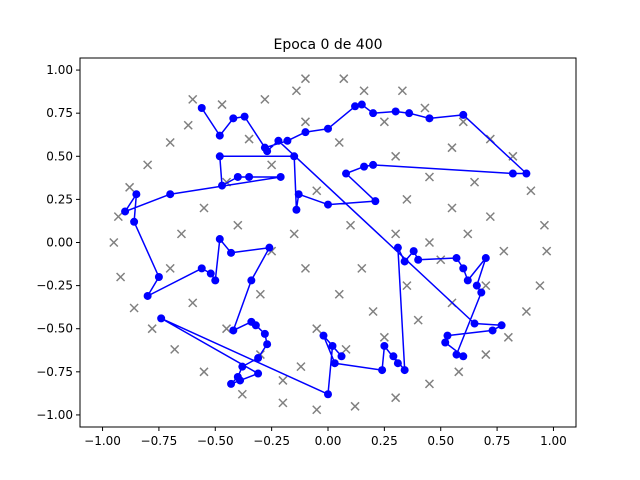 The image size is (640, 480). I want to click on x-tick-label: 0.75, so click(497, 441).